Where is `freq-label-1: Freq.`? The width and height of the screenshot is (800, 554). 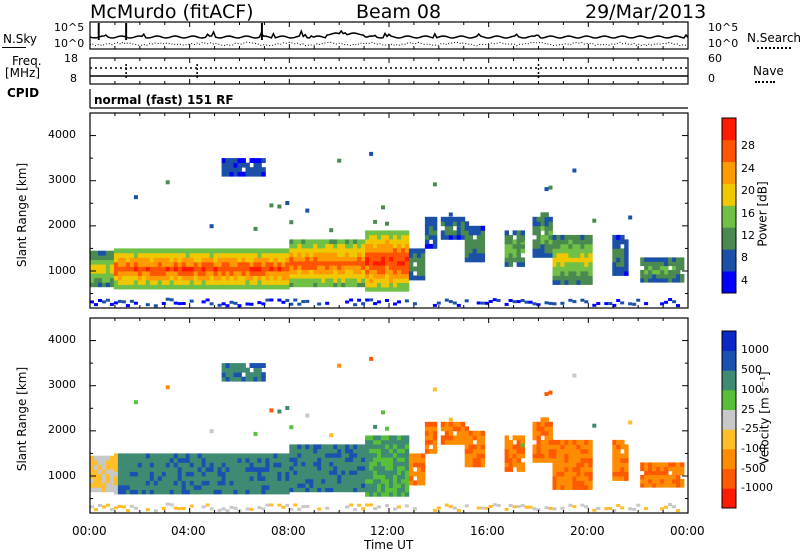
freq-label-1: Freq. is located at coordinates (27, 61).